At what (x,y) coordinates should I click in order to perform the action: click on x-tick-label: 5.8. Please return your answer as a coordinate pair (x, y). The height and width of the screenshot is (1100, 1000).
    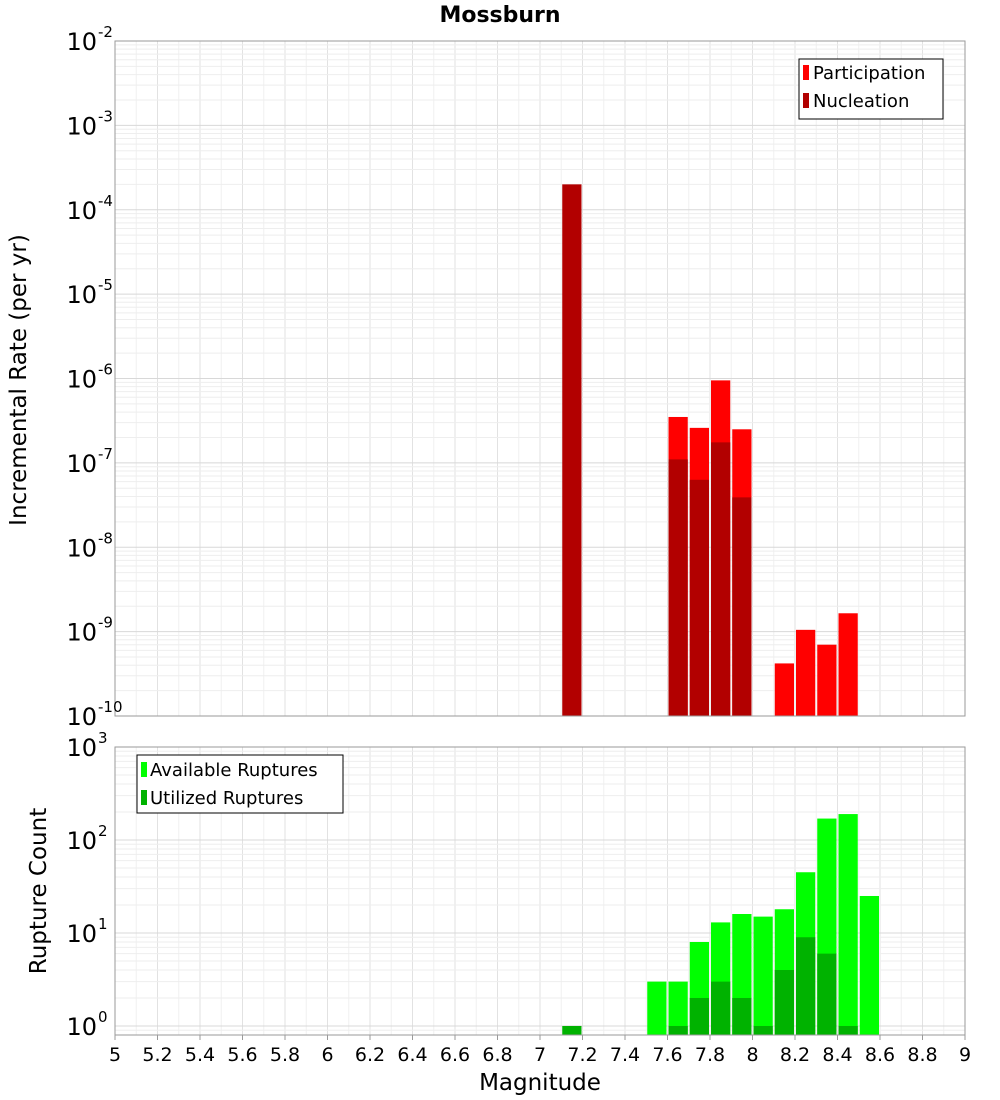
    Looking at the image, I should click on (285, 1055).